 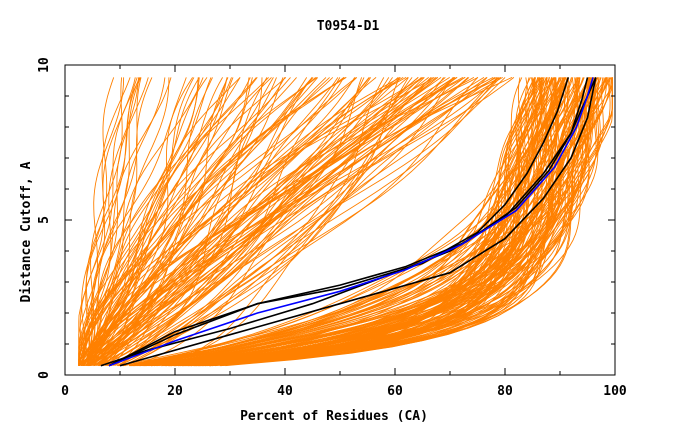 I want to click on y-axis-label: Distance Cutoff, A, so click(x=26, y=231).